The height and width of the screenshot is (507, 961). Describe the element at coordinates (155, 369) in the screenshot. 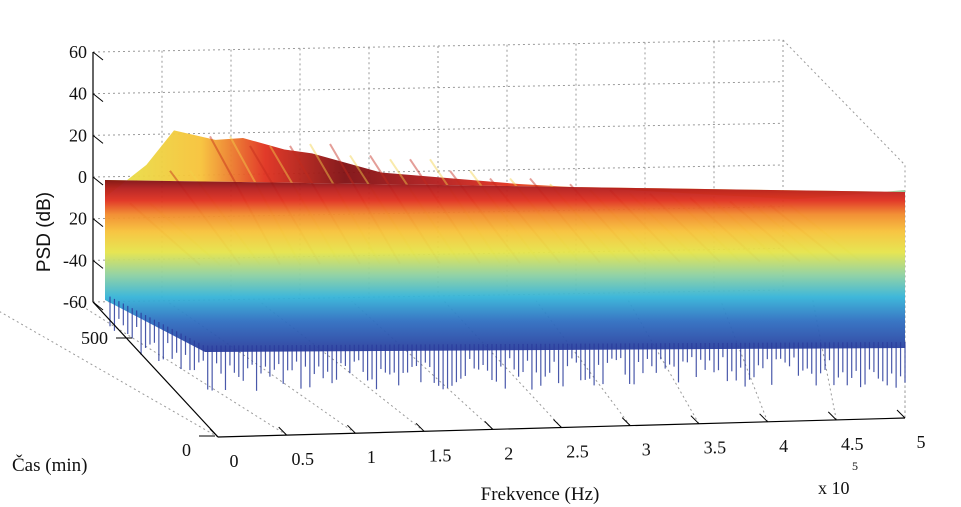

I see `y-axis-line` at that location.